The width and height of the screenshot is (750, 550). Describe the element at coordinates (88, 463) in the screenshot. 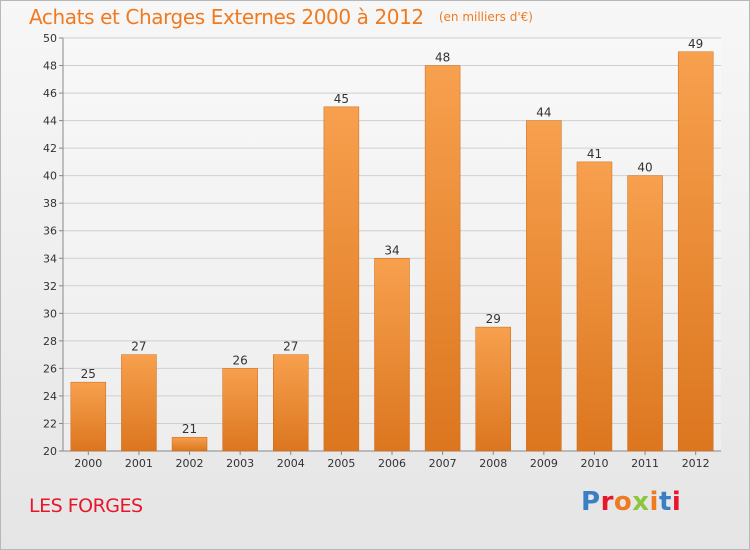

I see `x-tick-label-2000: 2000` at that location.